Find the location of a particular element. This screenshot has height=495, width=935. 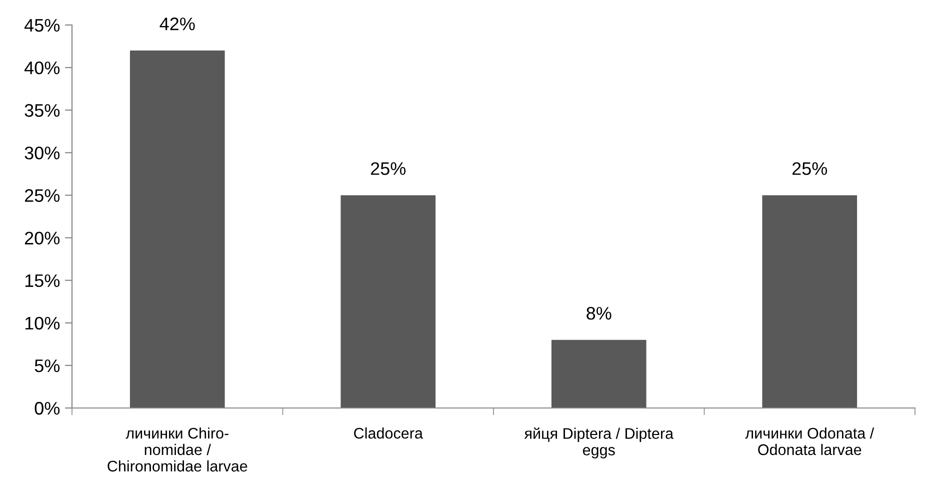

x-tick-label: яйця Diptera / Diptera eggs is located at coordinates (599, 442).